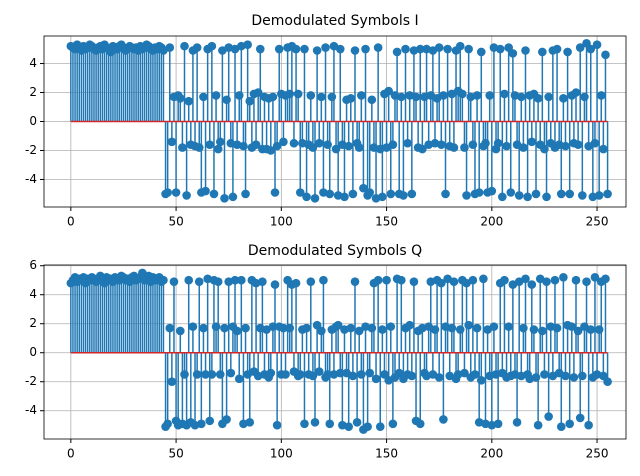 The height and width of the screenshot is (476, 640). Describe the element at coordinates (33, 63) in the screenshot. I see `y-tick-label: 4` at that location.